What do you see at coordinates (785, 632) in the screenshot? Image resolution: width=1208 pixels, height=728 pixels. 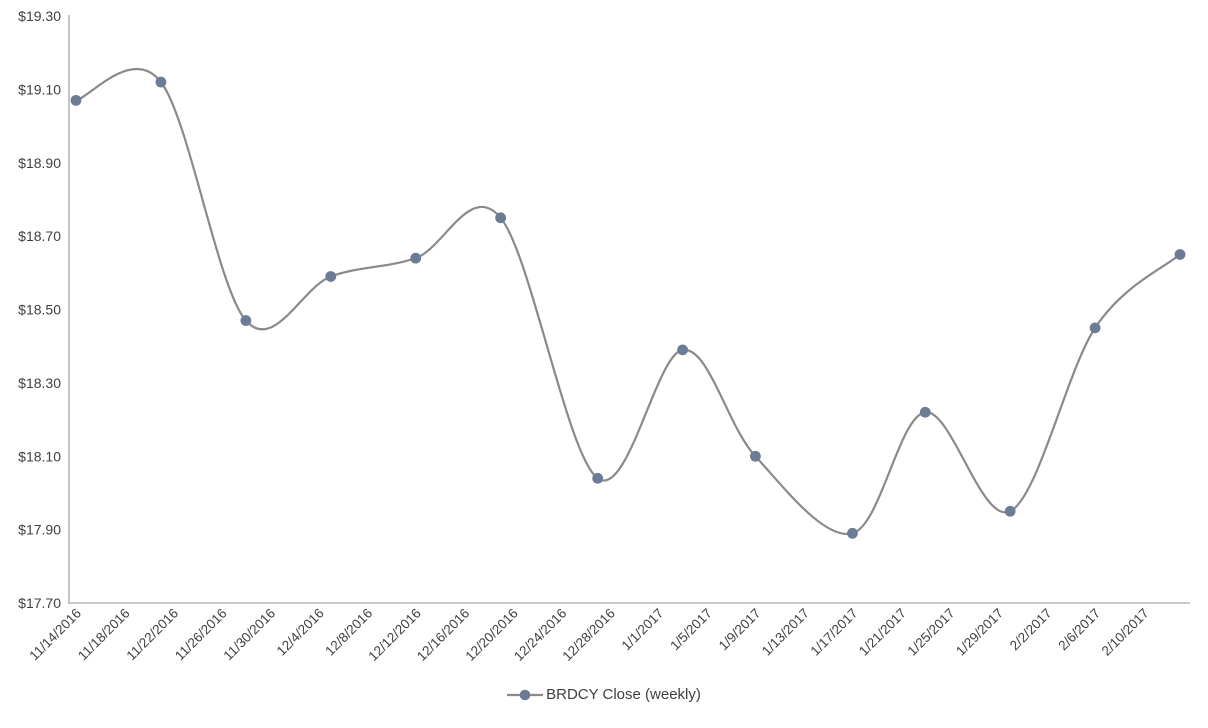 I see `x-axis-tick-label: 1/13/2017` at bounding box center [785, 632].